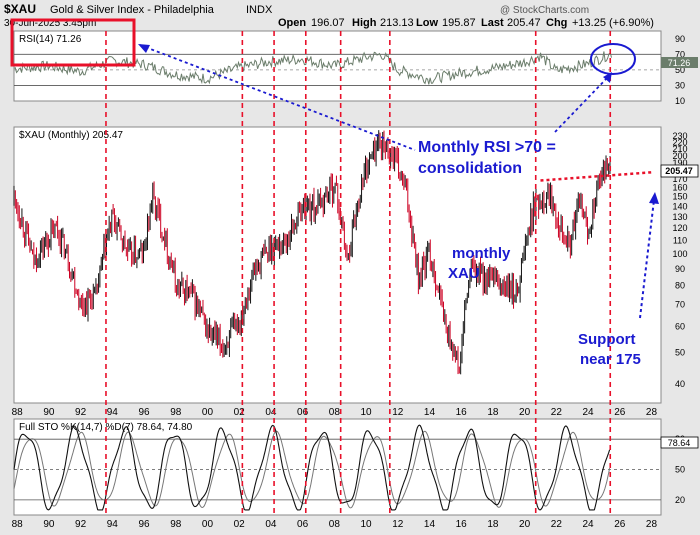 Image resolution: width=700 pixels, height=535 pixels. I want to click on low-label: Low, so click(427, 23).